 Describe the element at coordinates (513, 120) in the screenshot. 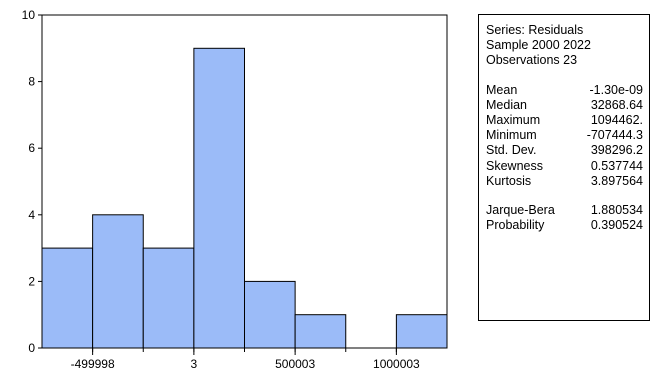

I see `stat-label: Maximum` at that location.